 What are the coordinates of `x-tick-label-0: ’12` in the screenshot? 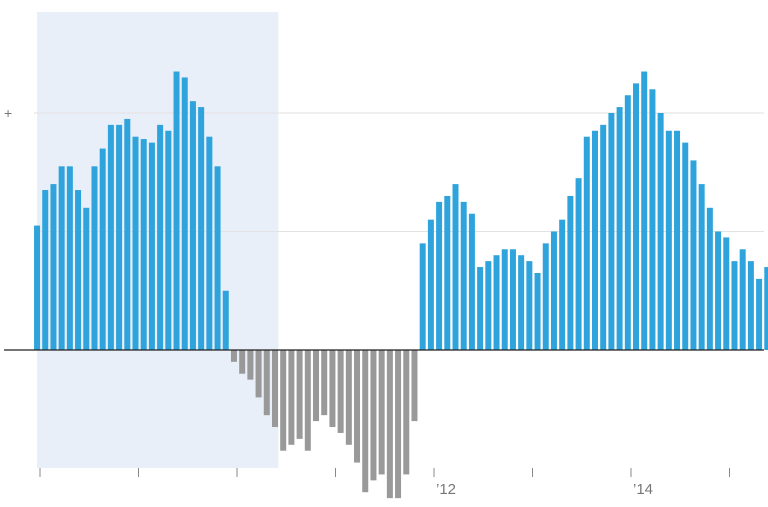 It's located at (446, 489).